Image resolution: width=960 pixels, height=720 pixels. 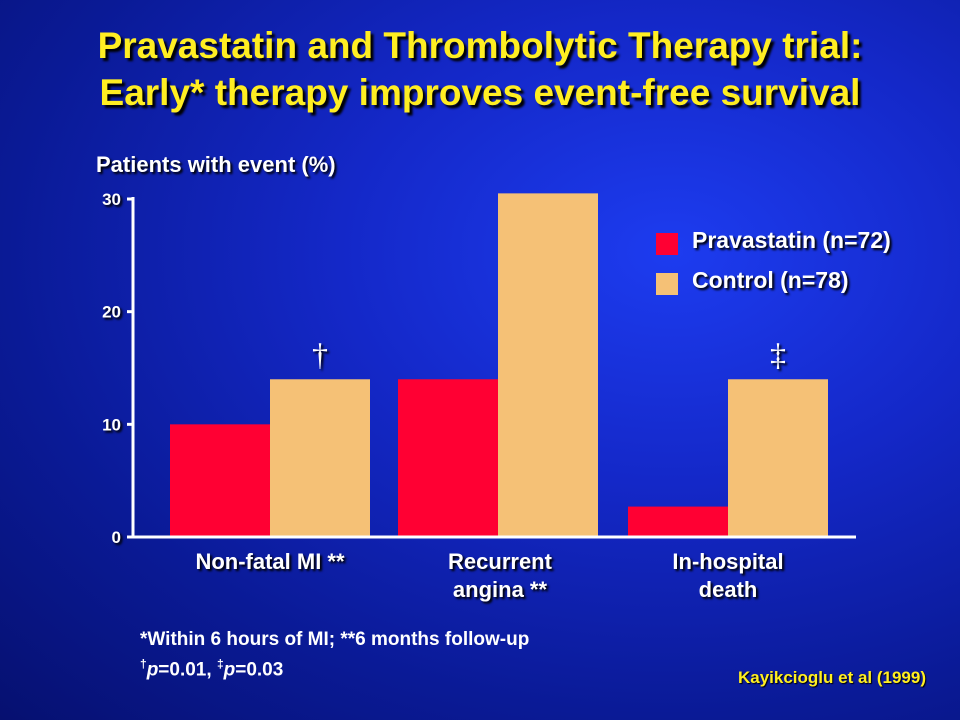 I want to click on y-tick-label-10: 10, so click(x=111, y=424).